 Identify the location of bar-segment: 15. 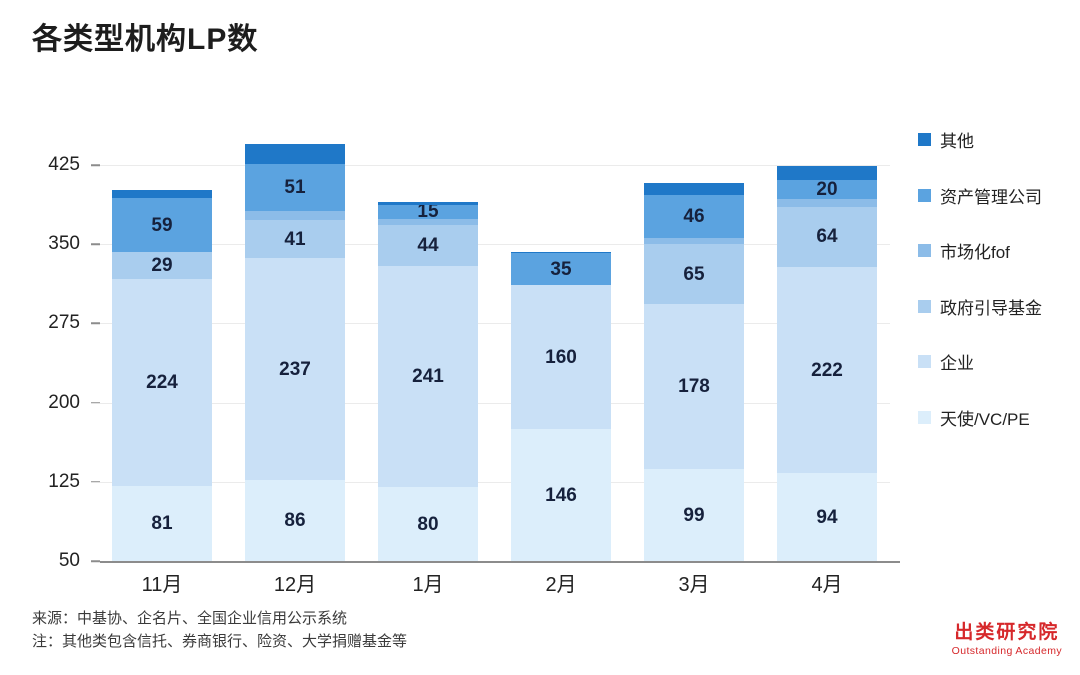
(428, 211).